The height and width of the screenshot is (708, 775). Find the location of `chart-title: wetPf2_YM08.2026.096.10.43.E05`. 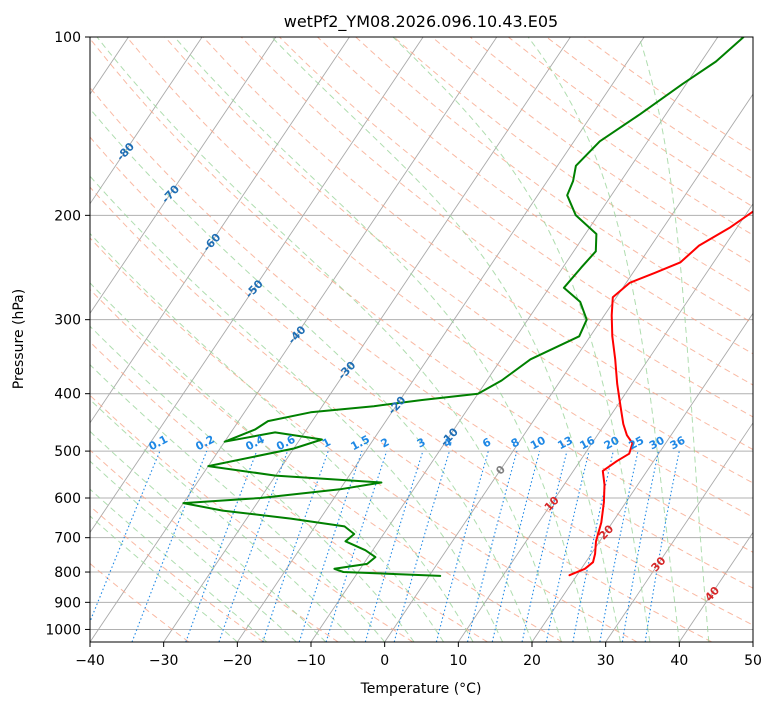

chart-title: wetPf2_YM08.2026.096.10.43.E05 is located at coordinates (421, 22).